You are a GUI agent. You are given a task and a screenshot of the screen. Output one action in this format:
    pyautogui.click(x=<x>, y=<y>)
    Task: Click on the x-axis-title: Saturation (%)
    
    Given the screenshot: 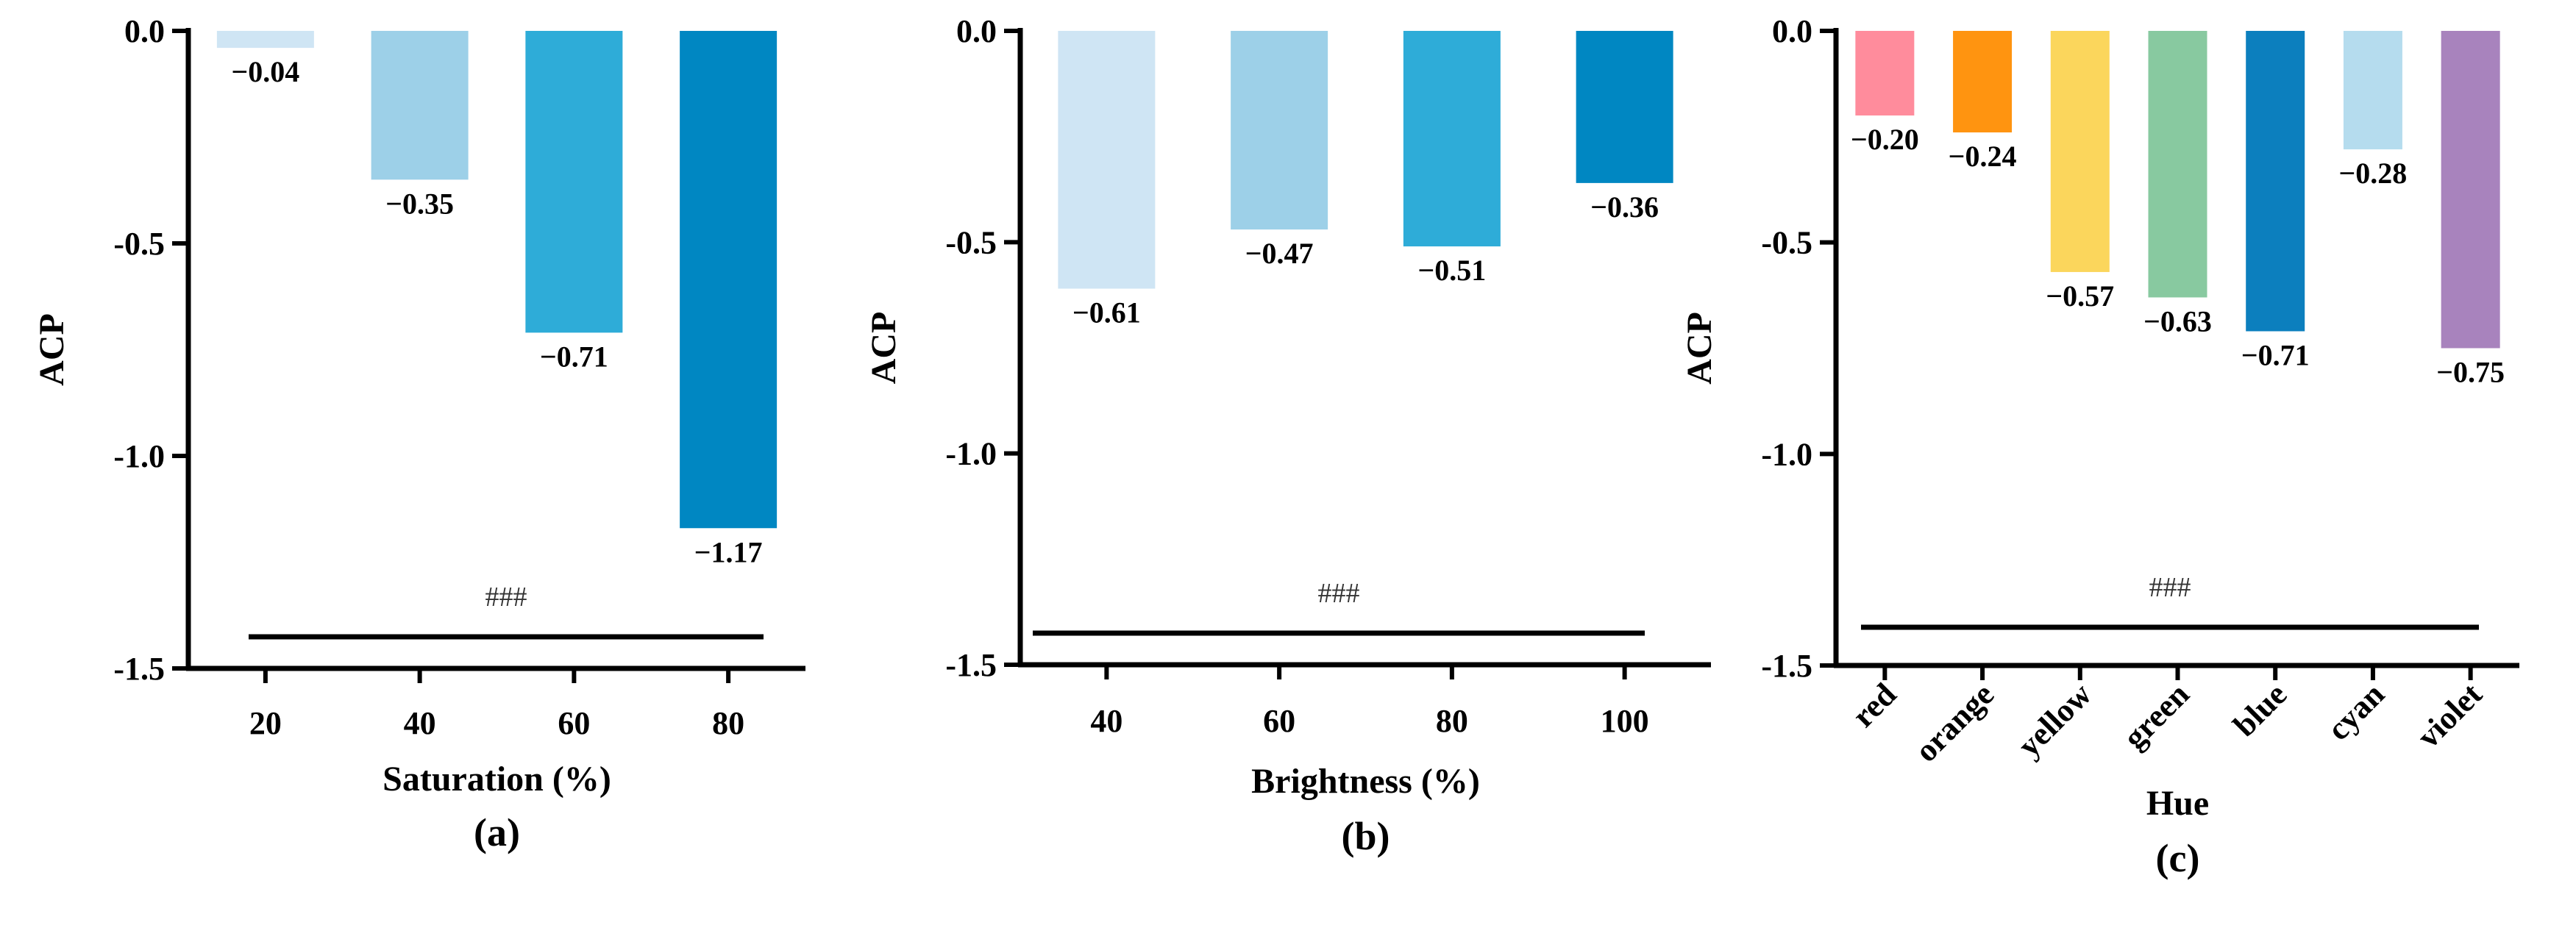 What is the action you would take?
    pyautogui.click(x=497, y=779)
    